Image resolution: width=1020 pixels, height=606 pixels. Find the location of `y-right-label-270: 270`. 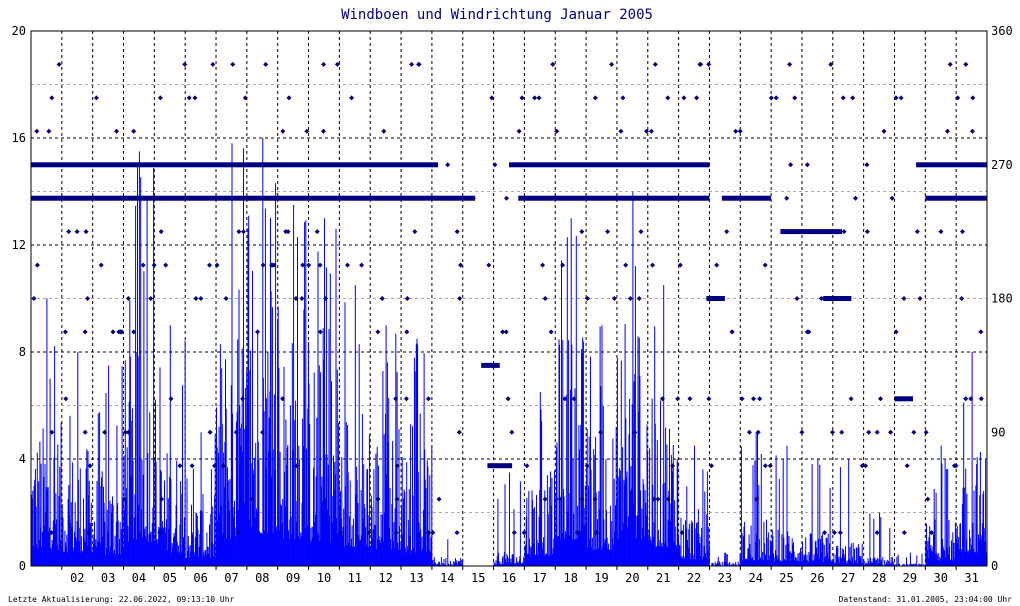

y-right-label-270: 270 is located at coordinates (1002, 165).